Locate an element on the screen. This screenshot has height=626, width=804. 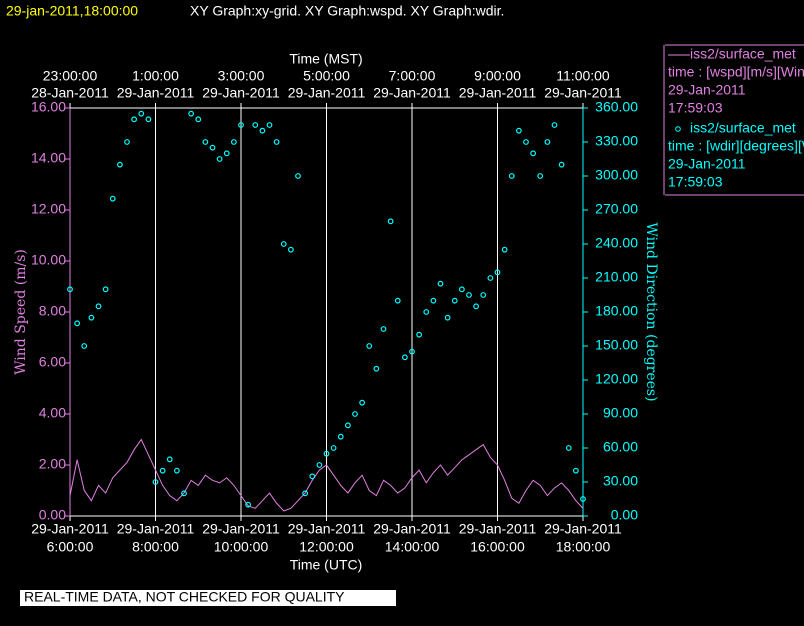
y-tick-label: 16.00 is located at coordinates (48, 107).